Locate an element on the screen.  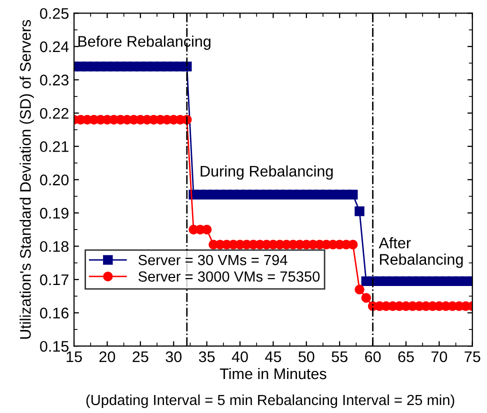
y-tick-label: 0.21 is located at coordinates (54, 146).